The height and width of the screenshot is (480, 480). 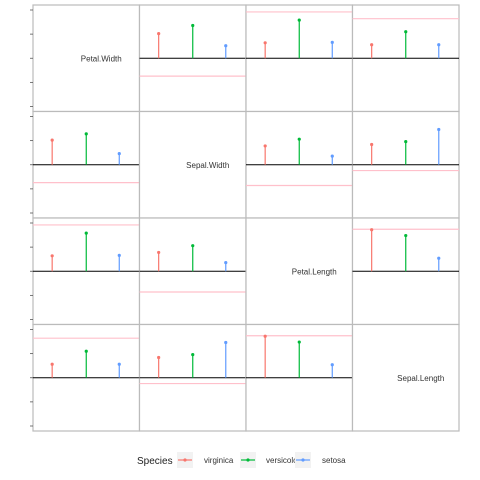 What do you see at coordinates (192, 271) in the screenshot?
I see `panel-r2-c1` at bounding box center [192, 271].